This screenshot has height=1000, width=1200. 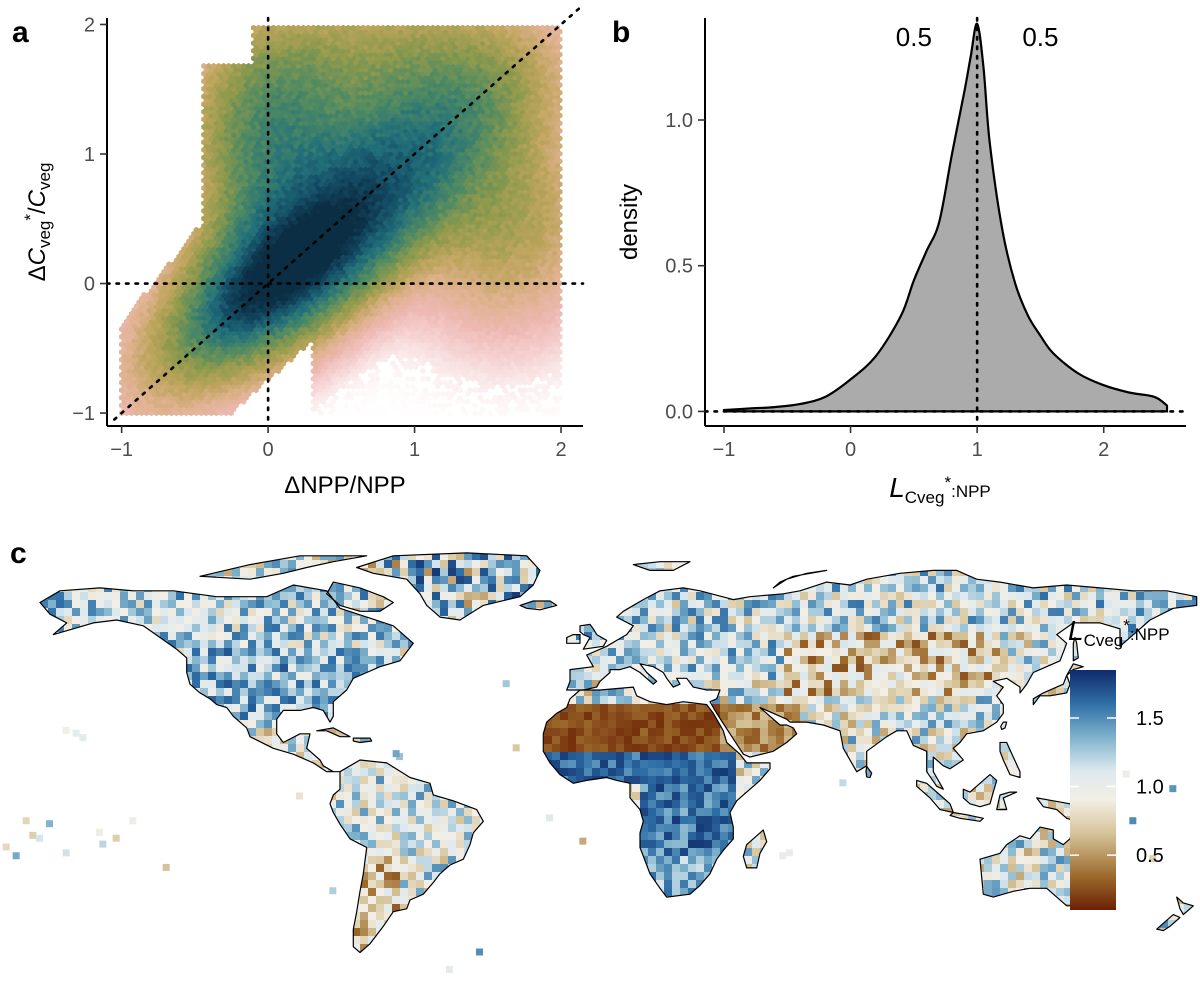 What do you see at coordinates (20, 32) in the screenshot?
I see `panel-label-a: a` at bounding box center [20, 32].